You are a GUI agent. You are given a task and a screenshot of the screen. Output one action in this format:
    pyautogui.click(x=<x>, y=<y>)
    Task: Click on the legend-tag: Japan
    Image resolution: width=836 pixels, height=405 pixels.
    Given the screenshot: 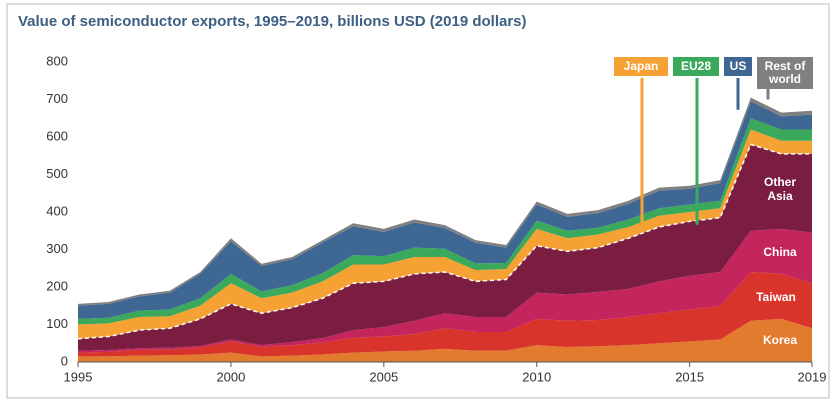 What is the action you would take?
    pyautogui.click(x=641, y=66)
    